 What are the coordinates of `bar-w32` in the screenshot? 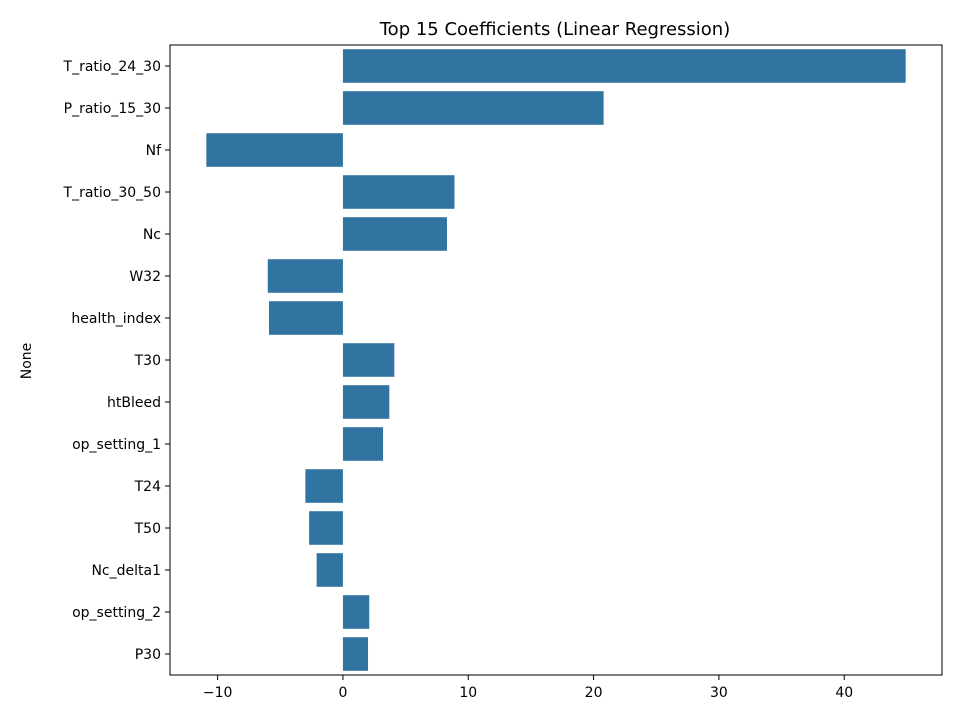 It's located at (305, 276).